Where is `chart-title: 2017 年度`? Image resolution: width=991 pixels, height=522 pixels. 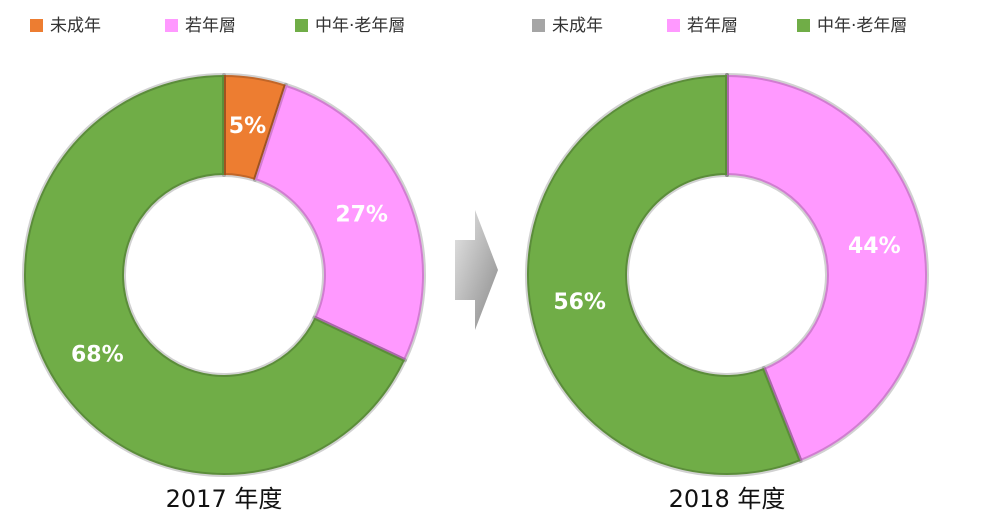 chart-title: 2017 年度 is located at coordinates (224, 499).